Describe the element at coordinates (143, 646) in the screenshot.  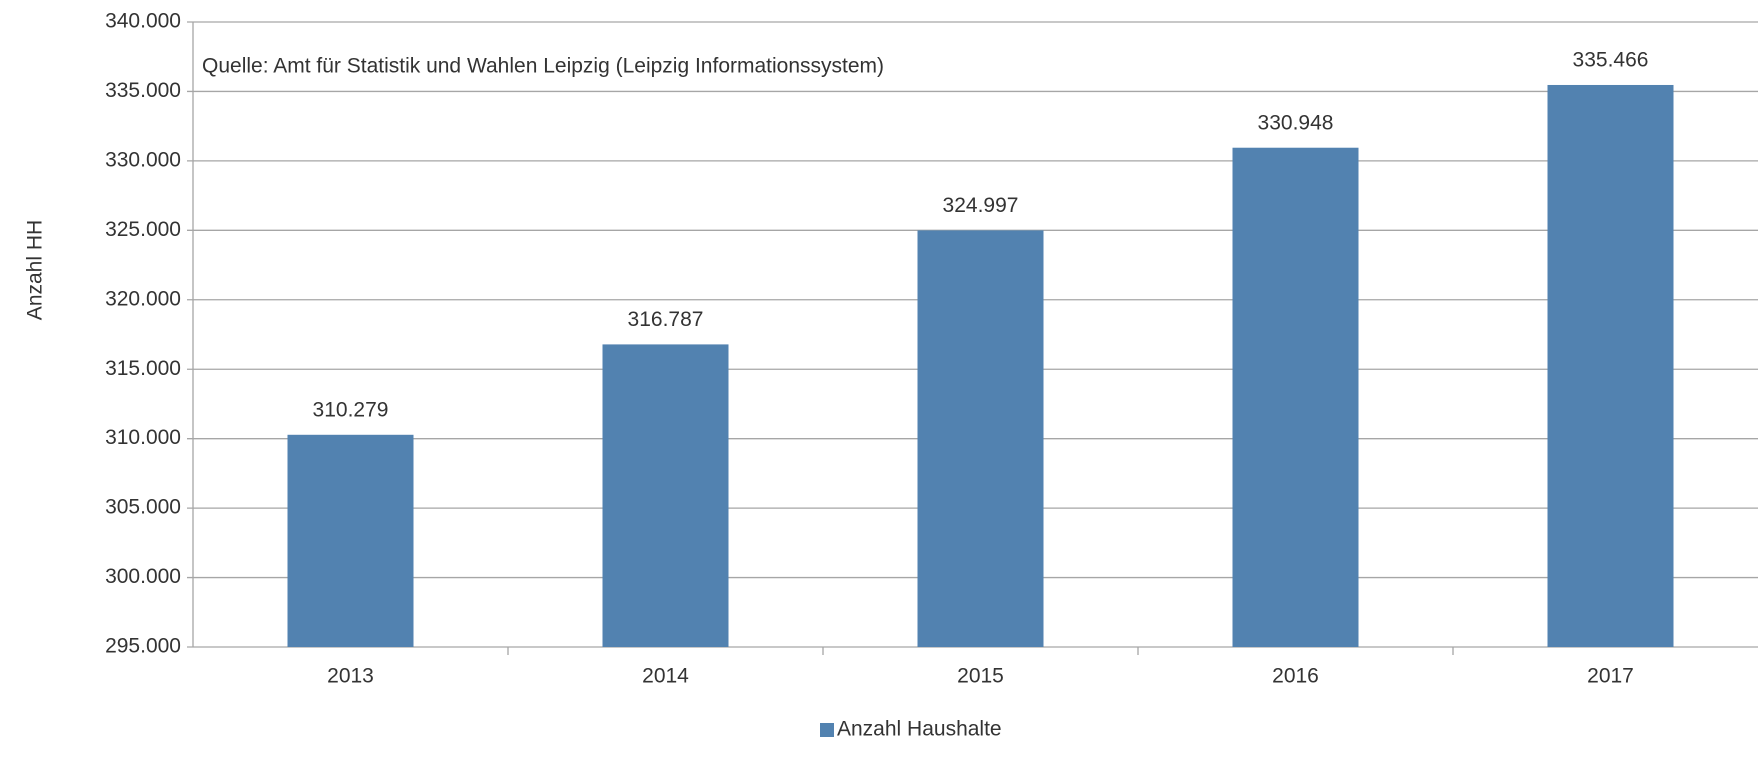
I see `y-tick-label: 295.000` at that location.